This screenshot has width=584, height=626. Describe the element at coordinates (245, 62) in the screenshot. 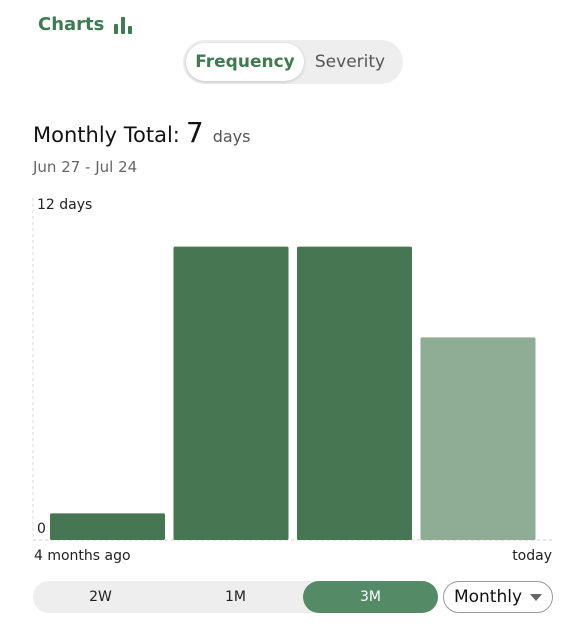

I see `tab-frequency: Frequency` at that location.